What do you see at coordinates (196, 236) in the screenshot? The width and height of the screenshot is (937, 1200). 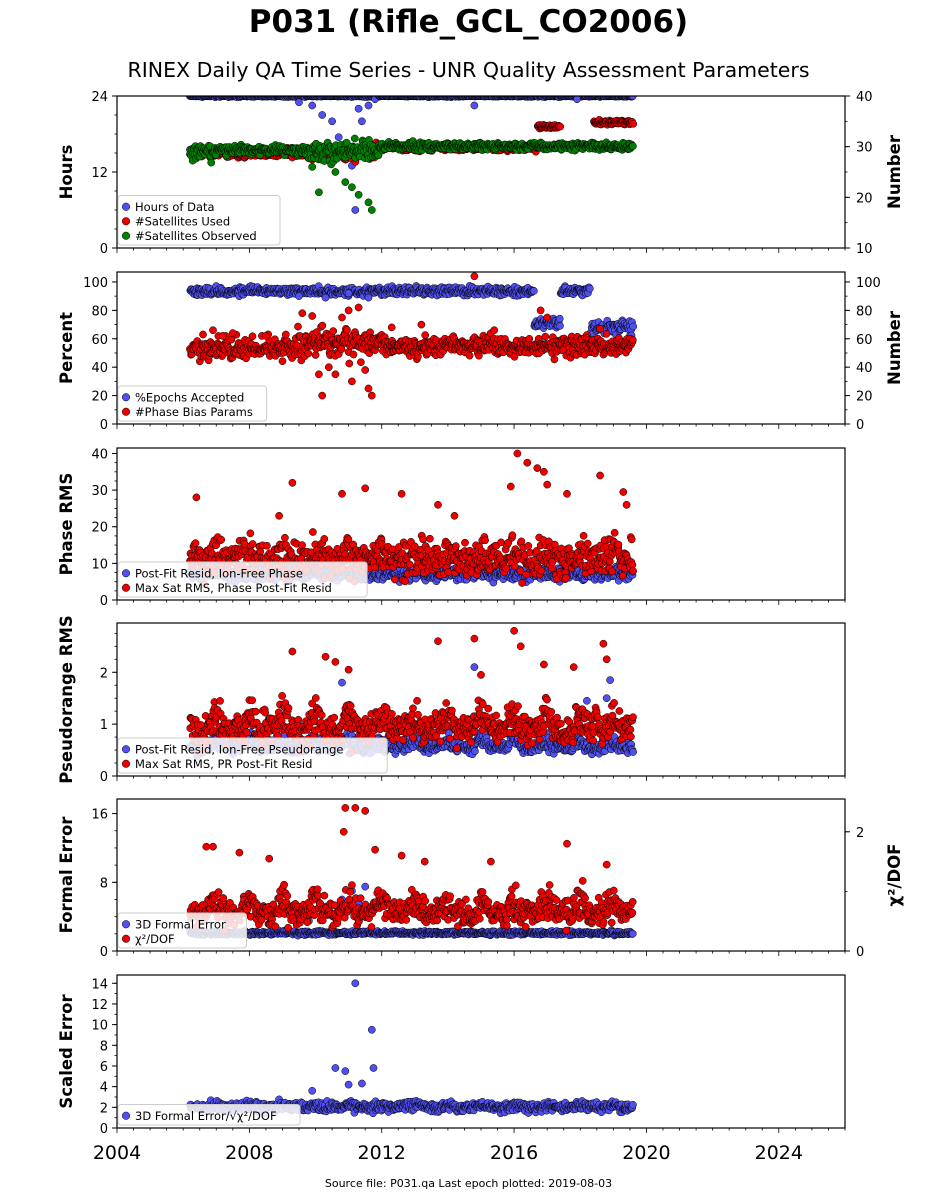 I see `legend-label: #Satellites Observed` at bounding box center [196, 236].